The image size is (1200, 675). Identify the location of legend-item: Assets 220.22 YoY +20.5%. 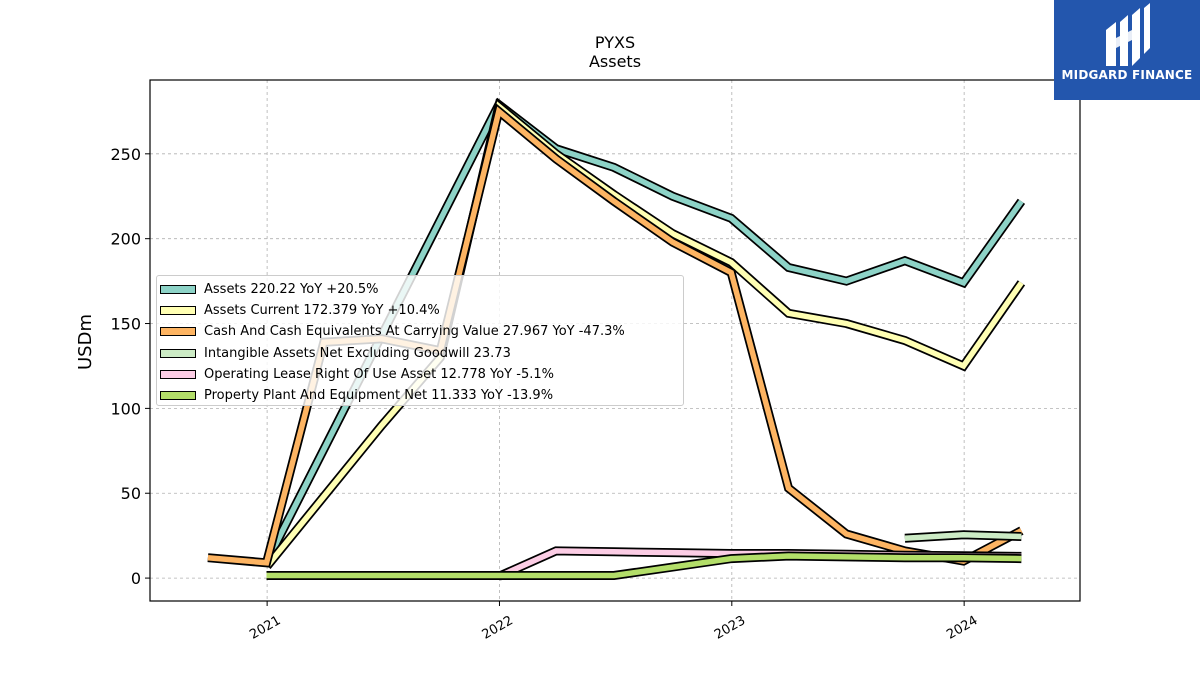
(421, 289).